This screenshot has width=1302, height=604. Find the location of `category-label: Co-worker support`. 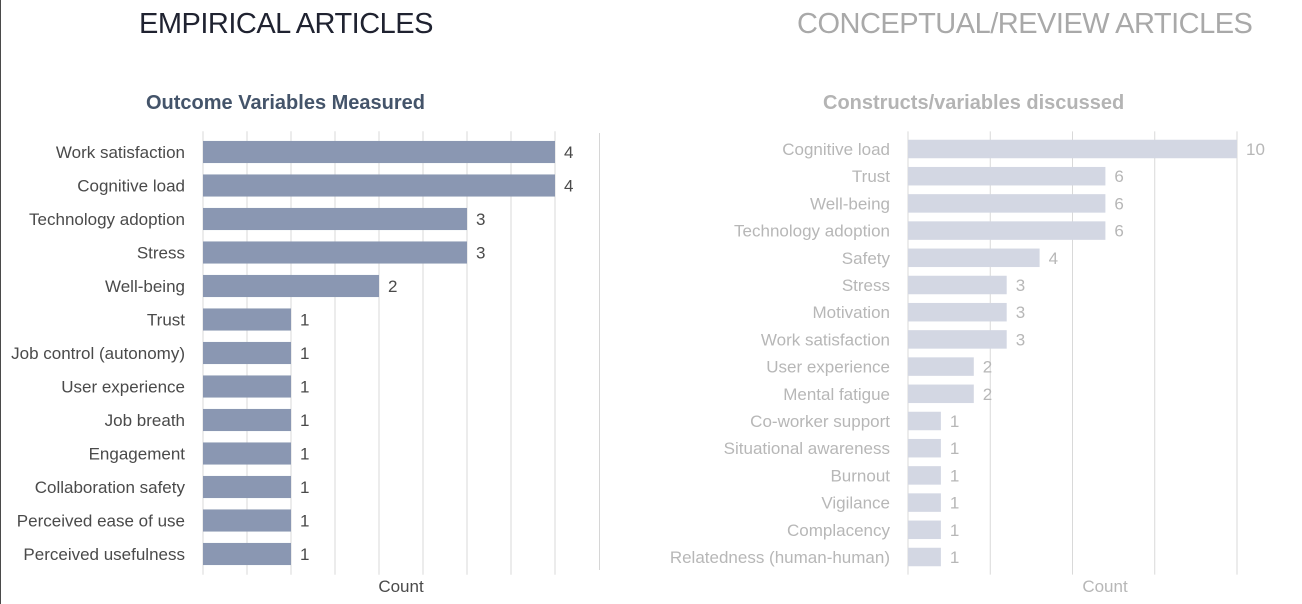

category-label: Co-worker support is located at coordinates (820, 421).